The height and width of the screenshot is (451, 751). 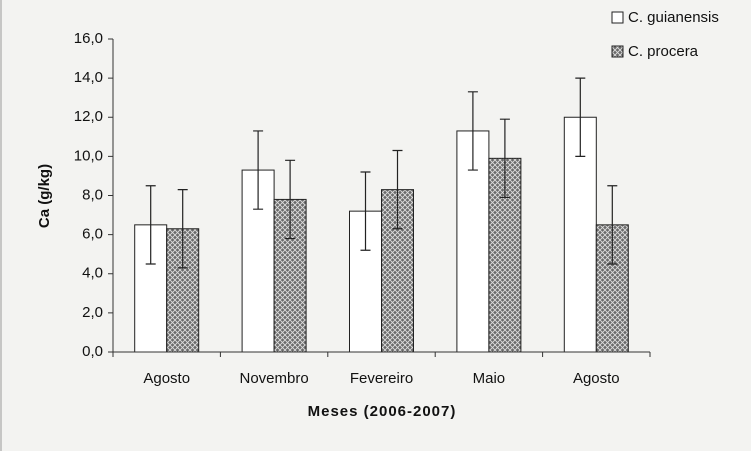 What do you see at coordinates (88, 116) in the screenshot?
I see `y-tick-label: 12,0` at bounding box center [88, 116].